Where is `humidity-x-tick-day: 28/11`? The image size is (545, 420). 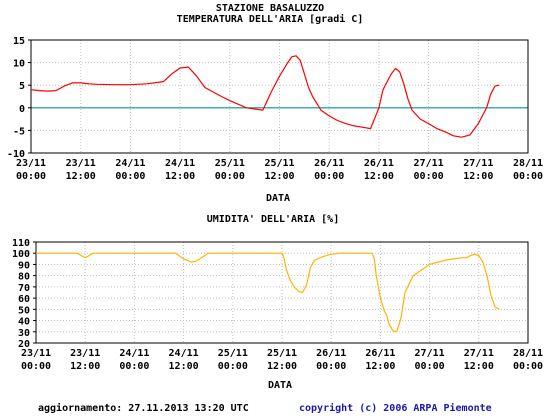 humidity-x-tick-day: 28/11 is located at coordinates (528, 353).